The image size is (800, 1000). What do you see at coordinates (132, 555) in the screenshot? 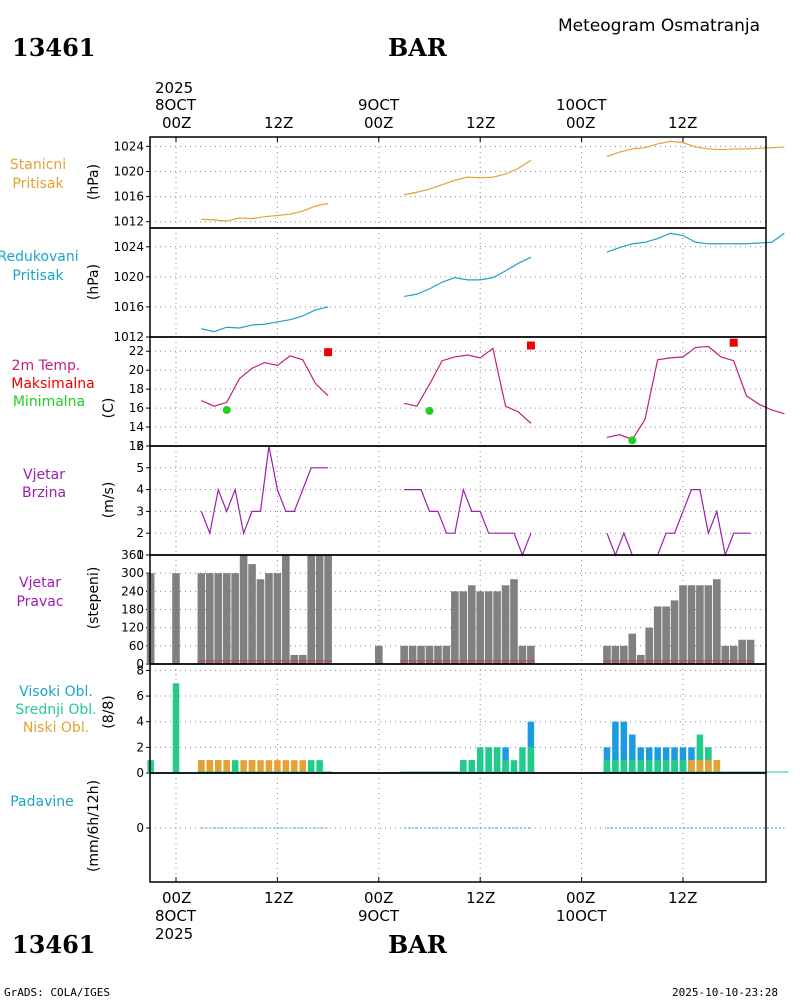
I see `y-tick-label: 360` at bounding box center [132, 555].